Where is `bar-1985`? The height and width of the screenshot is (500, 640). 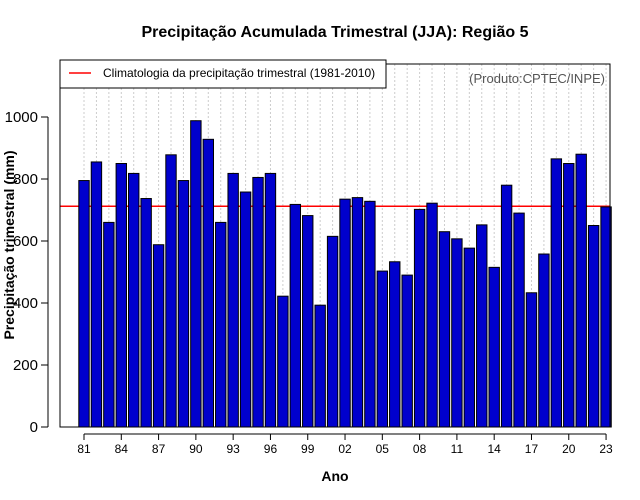 bar-1985 is located at coordinates (134, 300).